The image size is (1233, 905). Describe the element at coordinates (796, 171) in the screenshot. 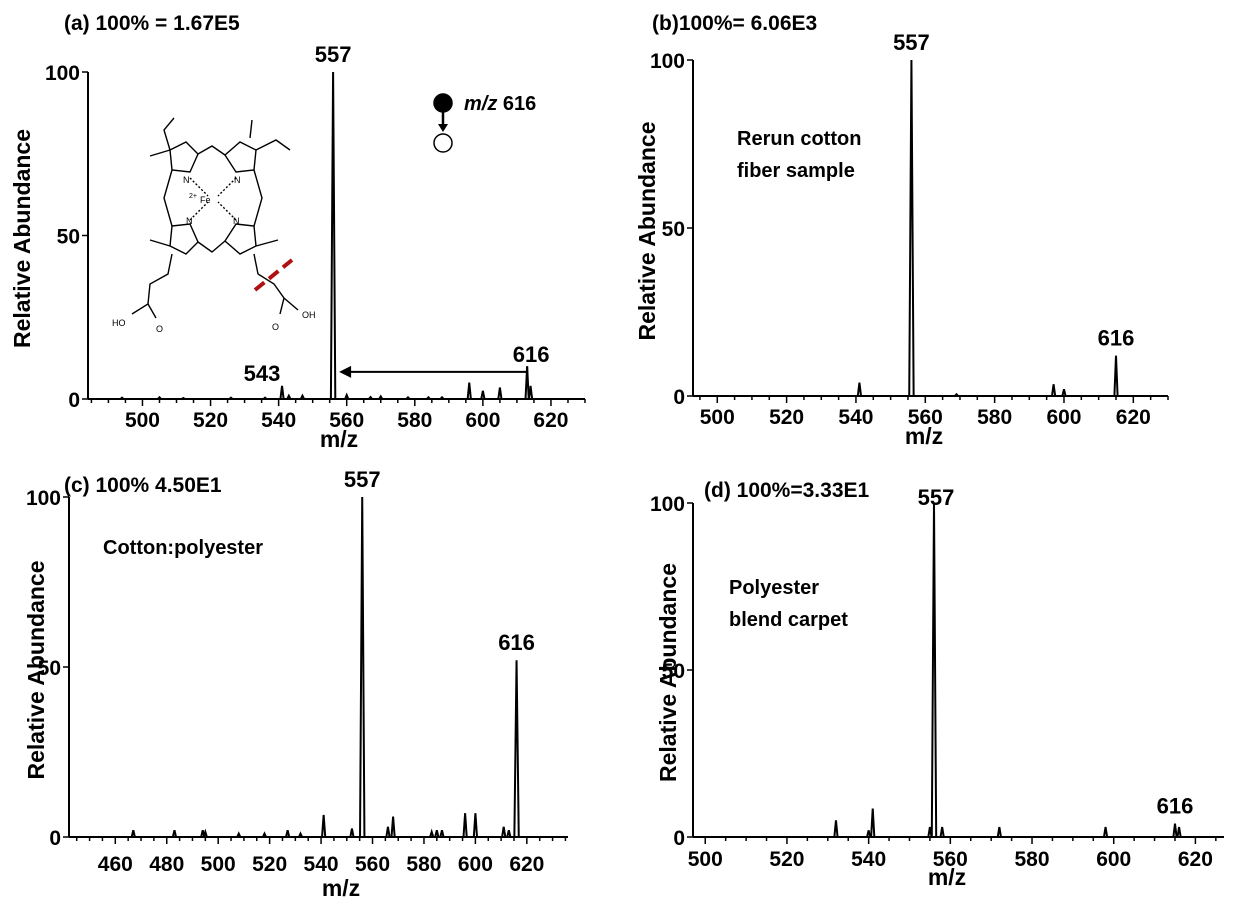

I see `panel-b-annotation: fiber sample` at that location.